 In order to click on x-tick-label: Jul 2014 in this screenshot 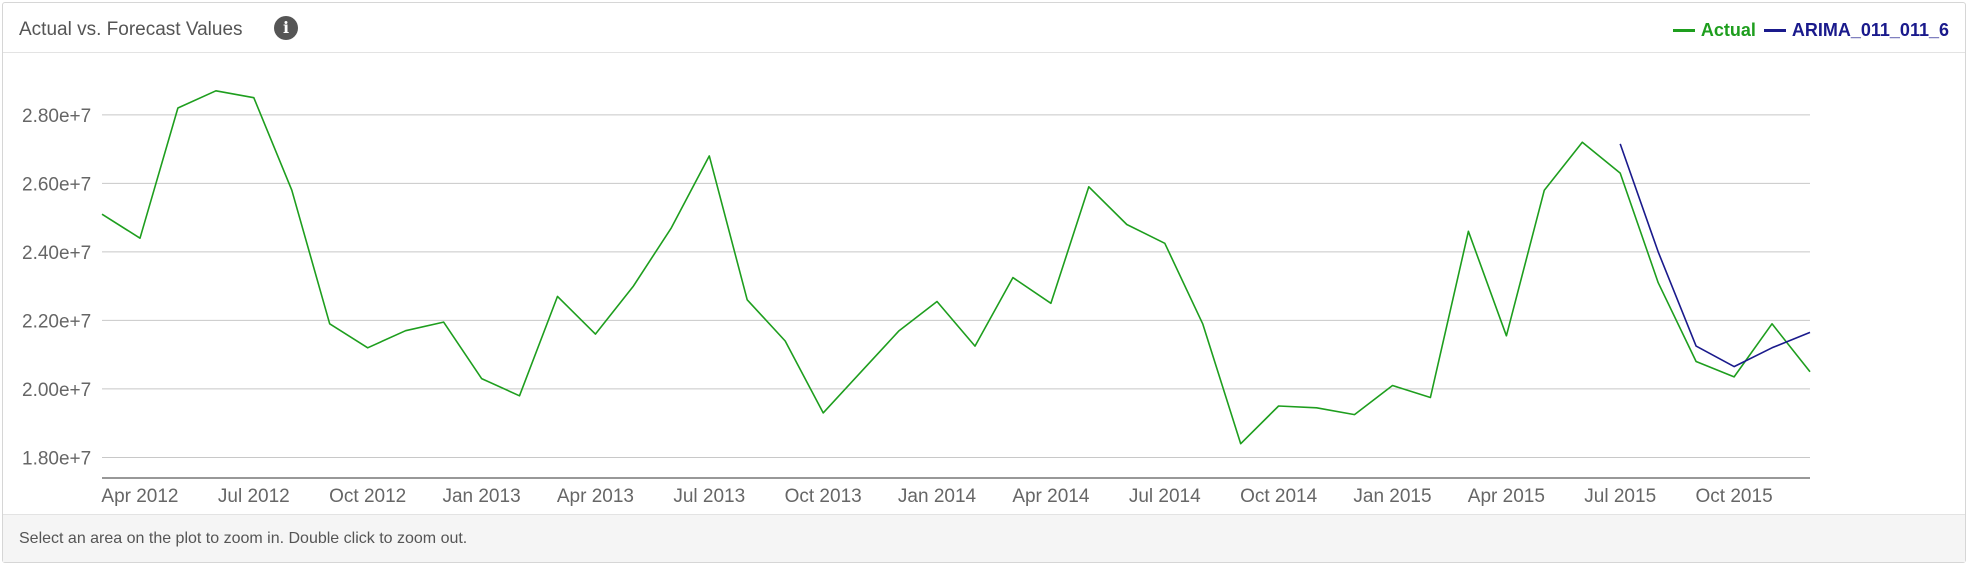, I will do `click(1165, 496)`.